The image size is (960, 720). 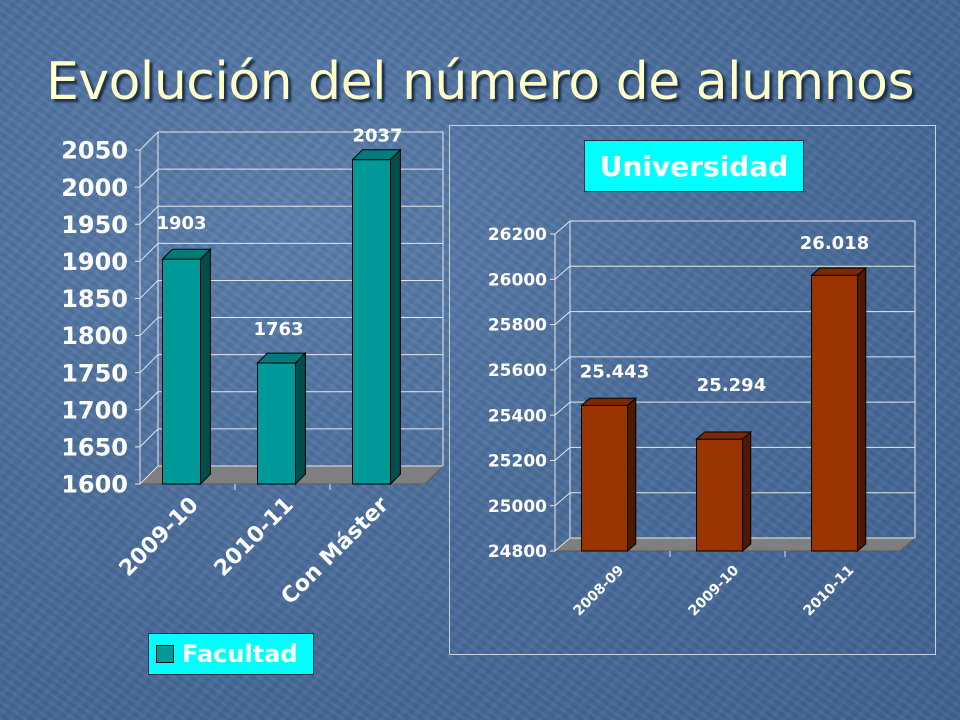 What do you see at coordinates (517, 462) in the screenshot?
I see `universidad-y-tick-label: 25200` at bounding box center [517, 462].